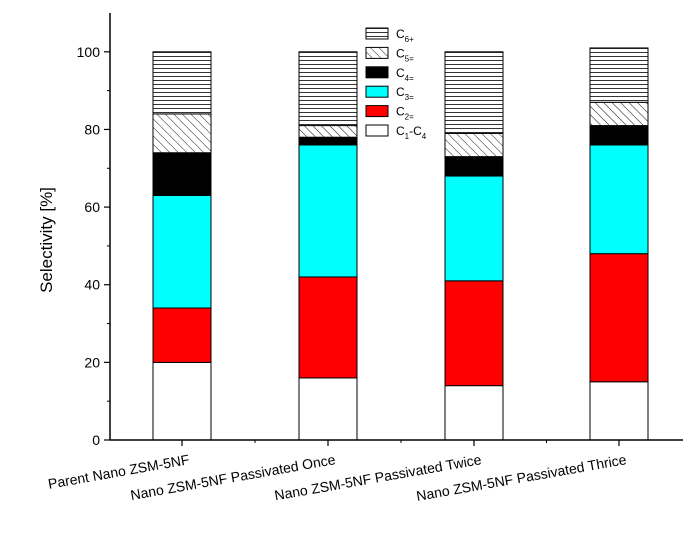 The width and height of the screenshot is (689, 536). What do you see at coordinates (92, 362) in the screenshot?
I see `y-tick-label: 20` at bounding box center [92, 362].